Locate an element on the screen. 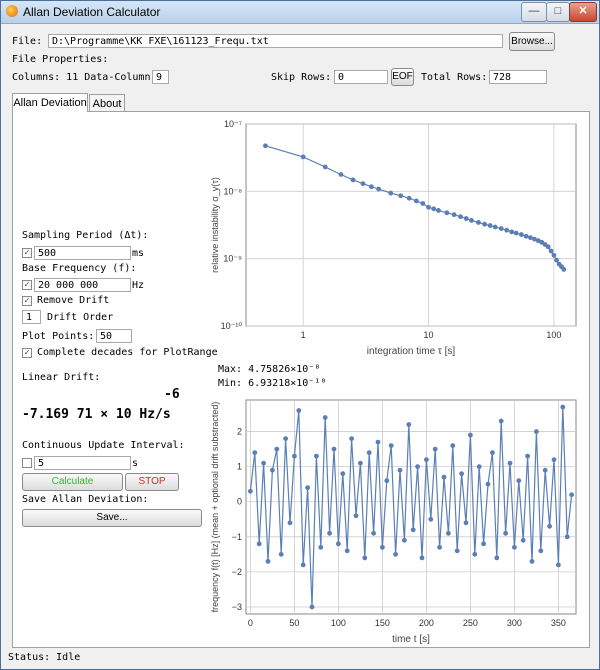  x-axis-label: integration time τ [s] is located at coordinates (411, 351).